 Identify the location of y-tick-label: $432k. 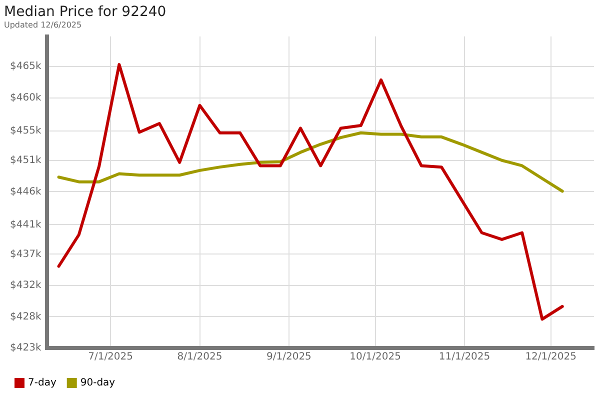
(26, 286).